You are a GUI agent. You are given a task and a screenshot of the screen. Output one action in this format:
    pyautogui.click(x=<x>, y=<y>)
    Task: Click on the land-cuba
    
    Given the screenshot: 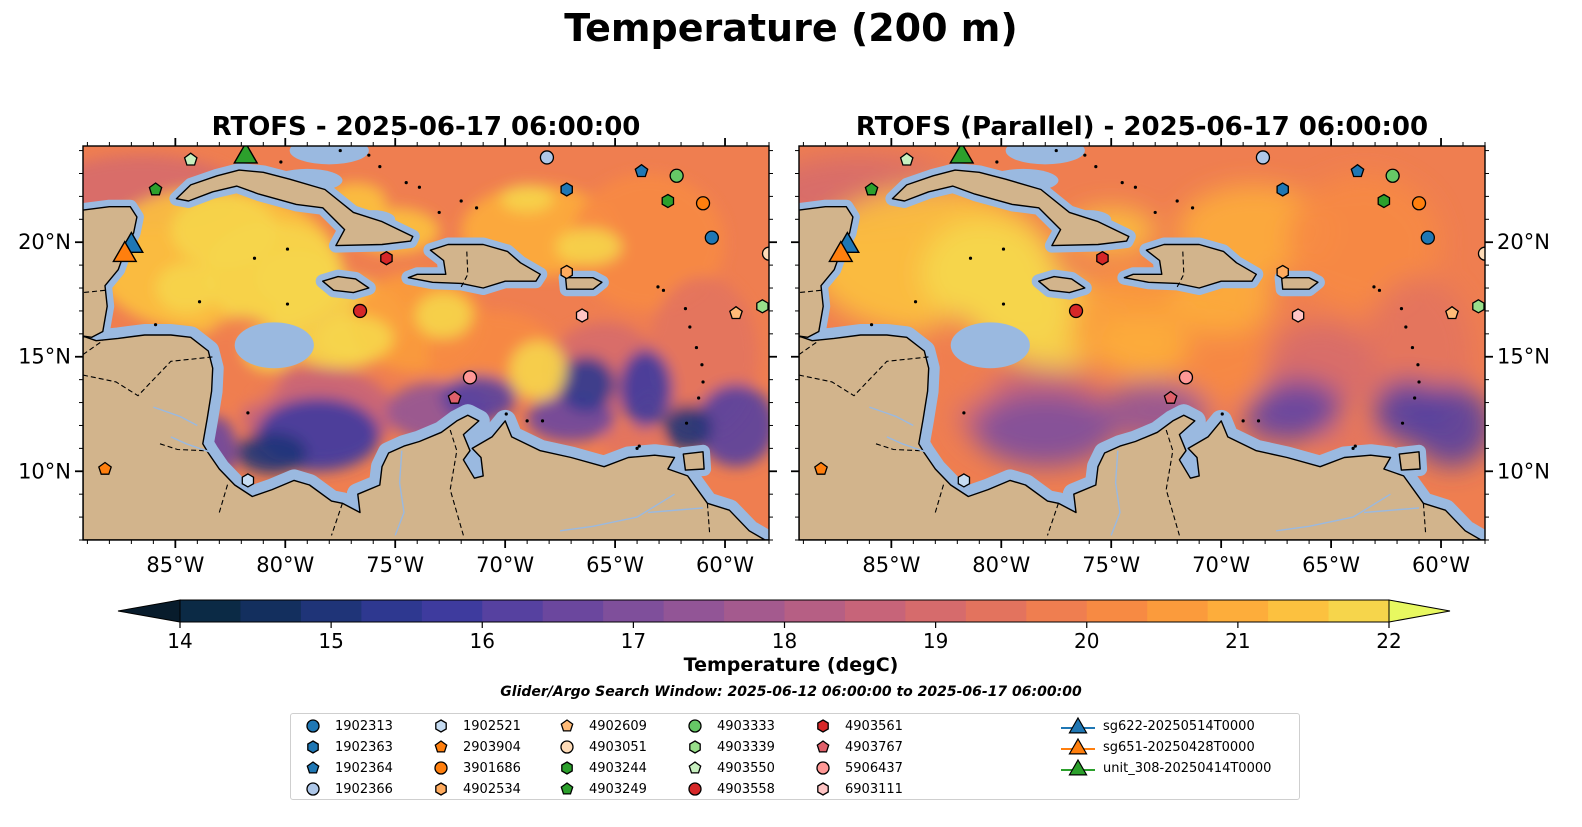 What is the action you would take?
    pyautogui.click(x=294, y=208)
    